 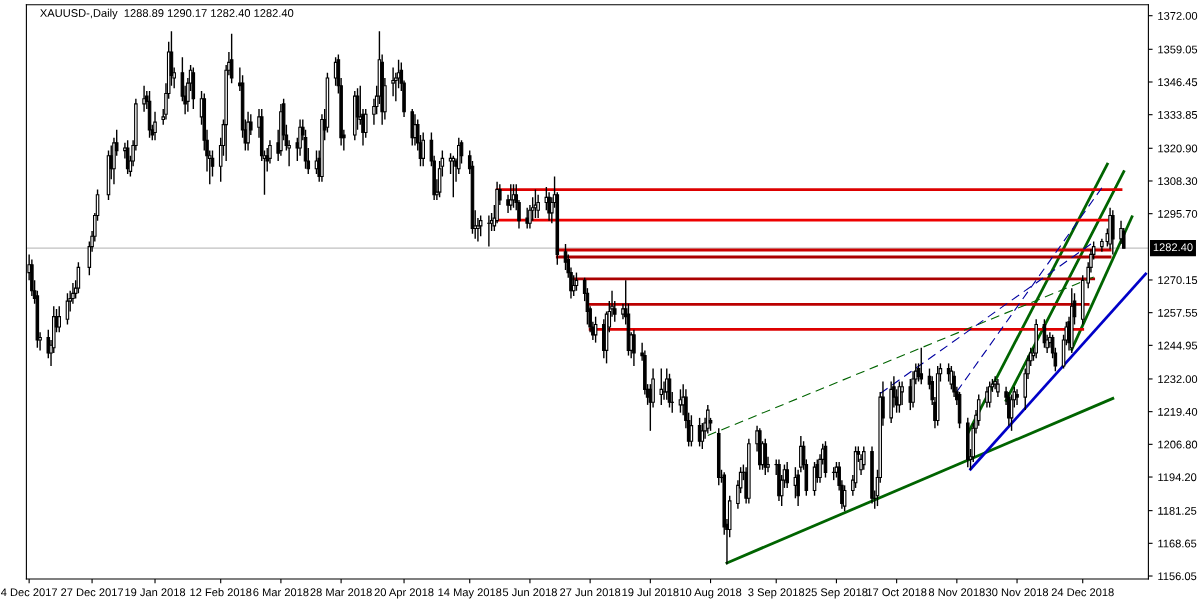 What do you see at coordinates (1082, 592) in the screenshot?
I see `x-tick-label: 24 Dec 2018` at bounding box center [1082, 592].